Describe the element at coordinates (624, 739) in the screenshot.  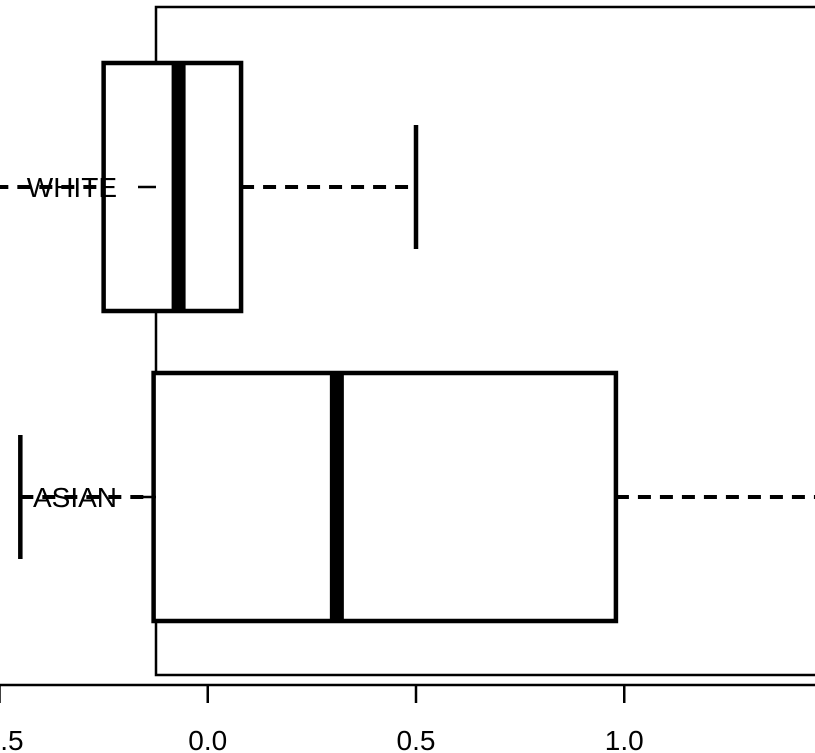
I see `x-tick-label: 1.0` at that location.